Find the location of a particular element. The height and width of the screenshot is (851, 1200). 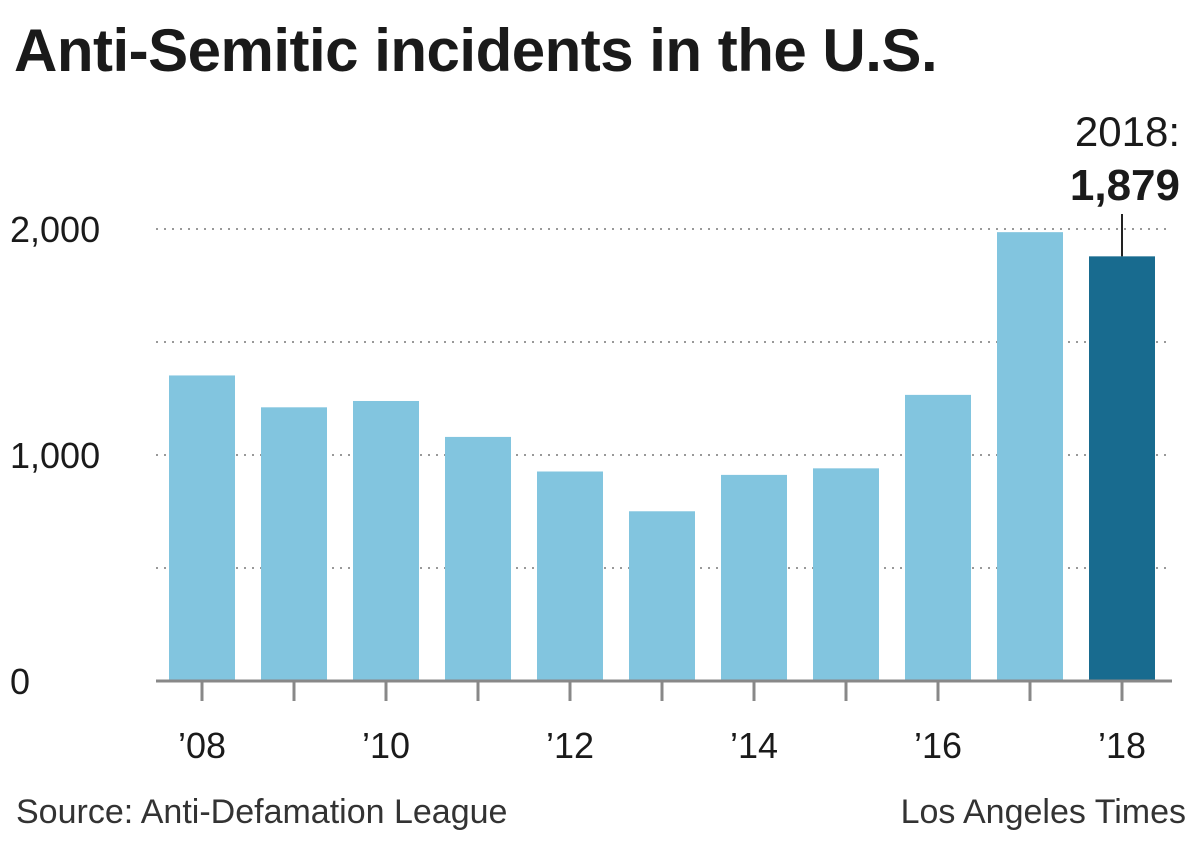

x-tick-label: ’16 is located at coordinates (938, 745).